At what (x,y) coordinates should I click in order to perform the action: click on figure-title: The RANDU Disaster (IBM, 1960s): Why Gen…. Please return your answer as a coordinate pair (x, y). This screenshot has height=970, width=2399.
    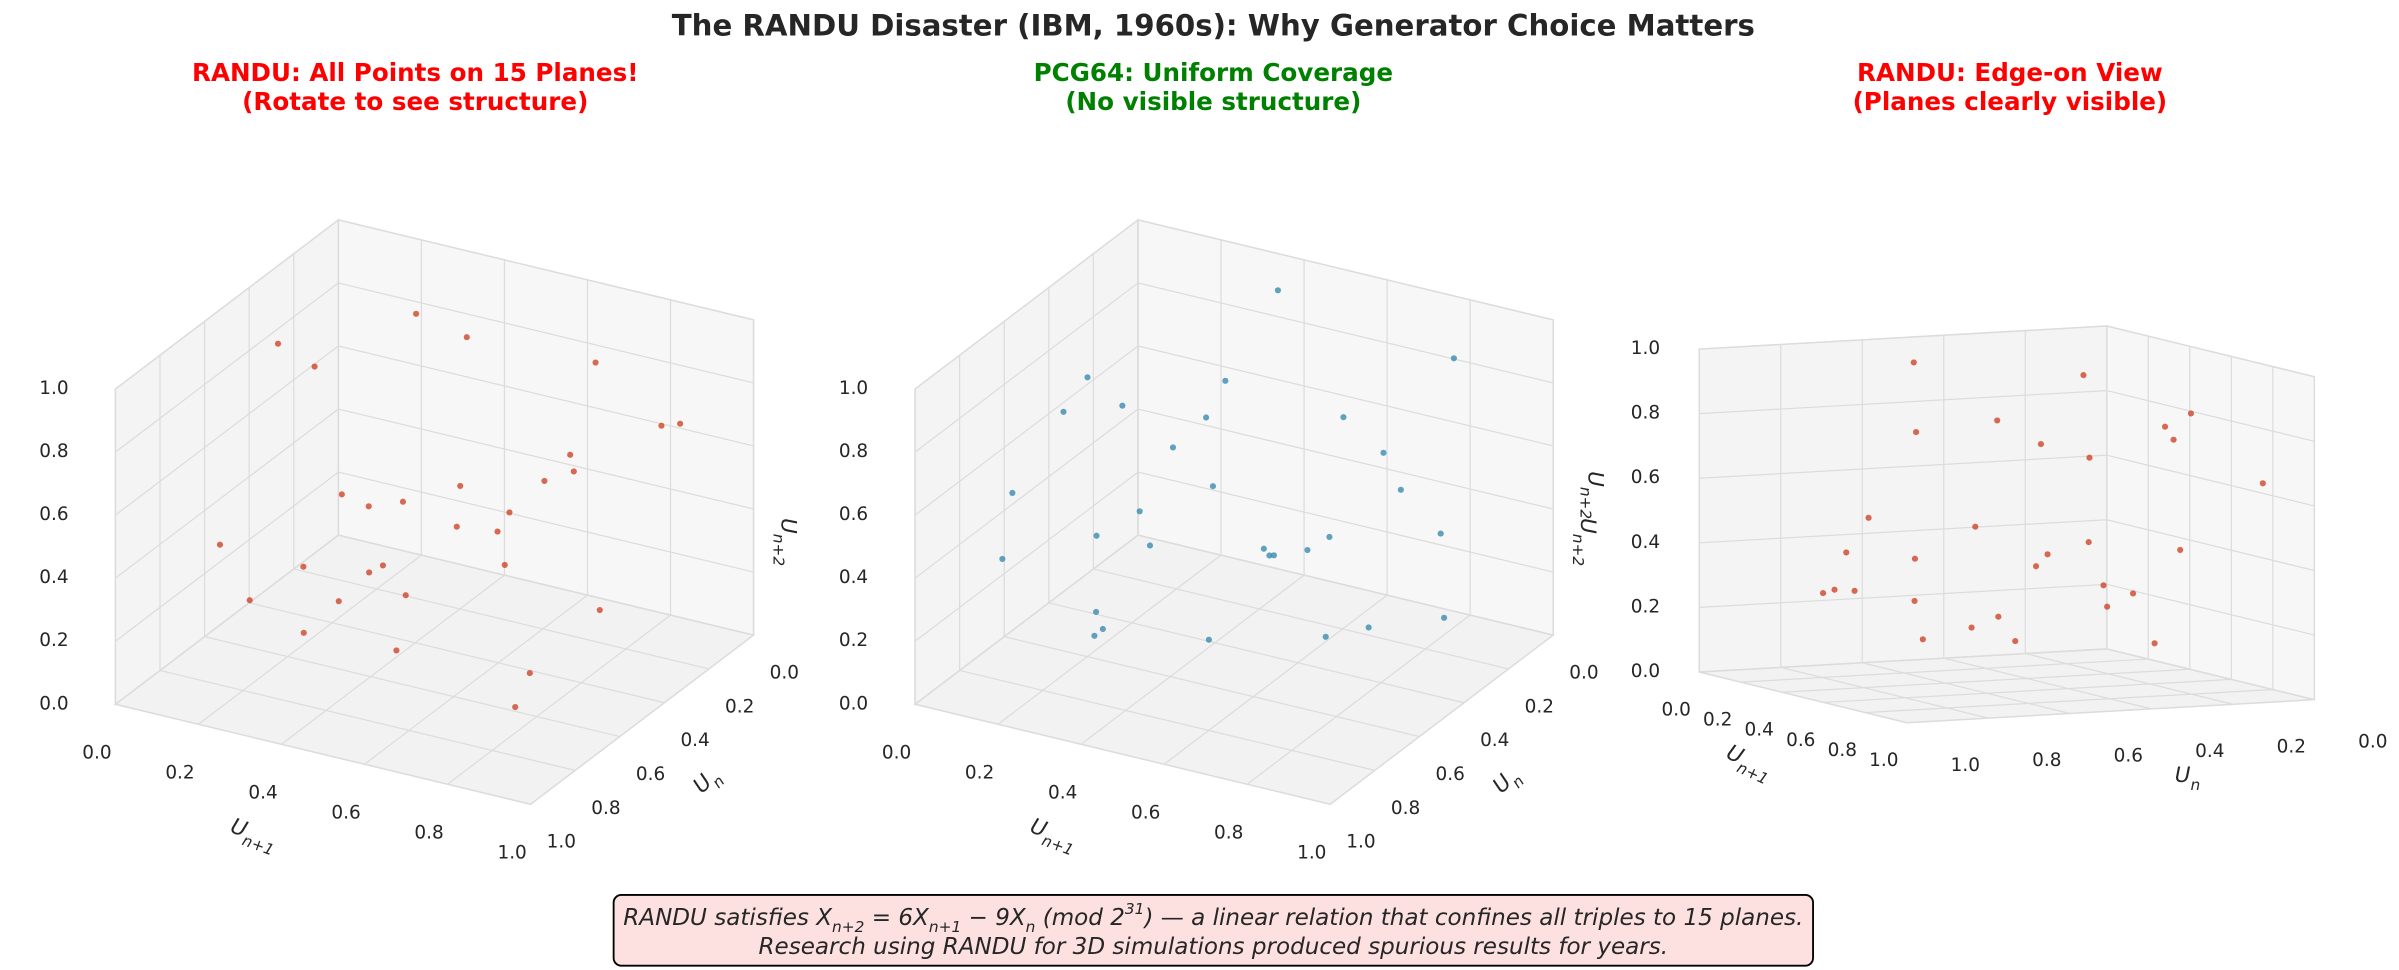
    Looking at the image, I should click on (1213, 26).